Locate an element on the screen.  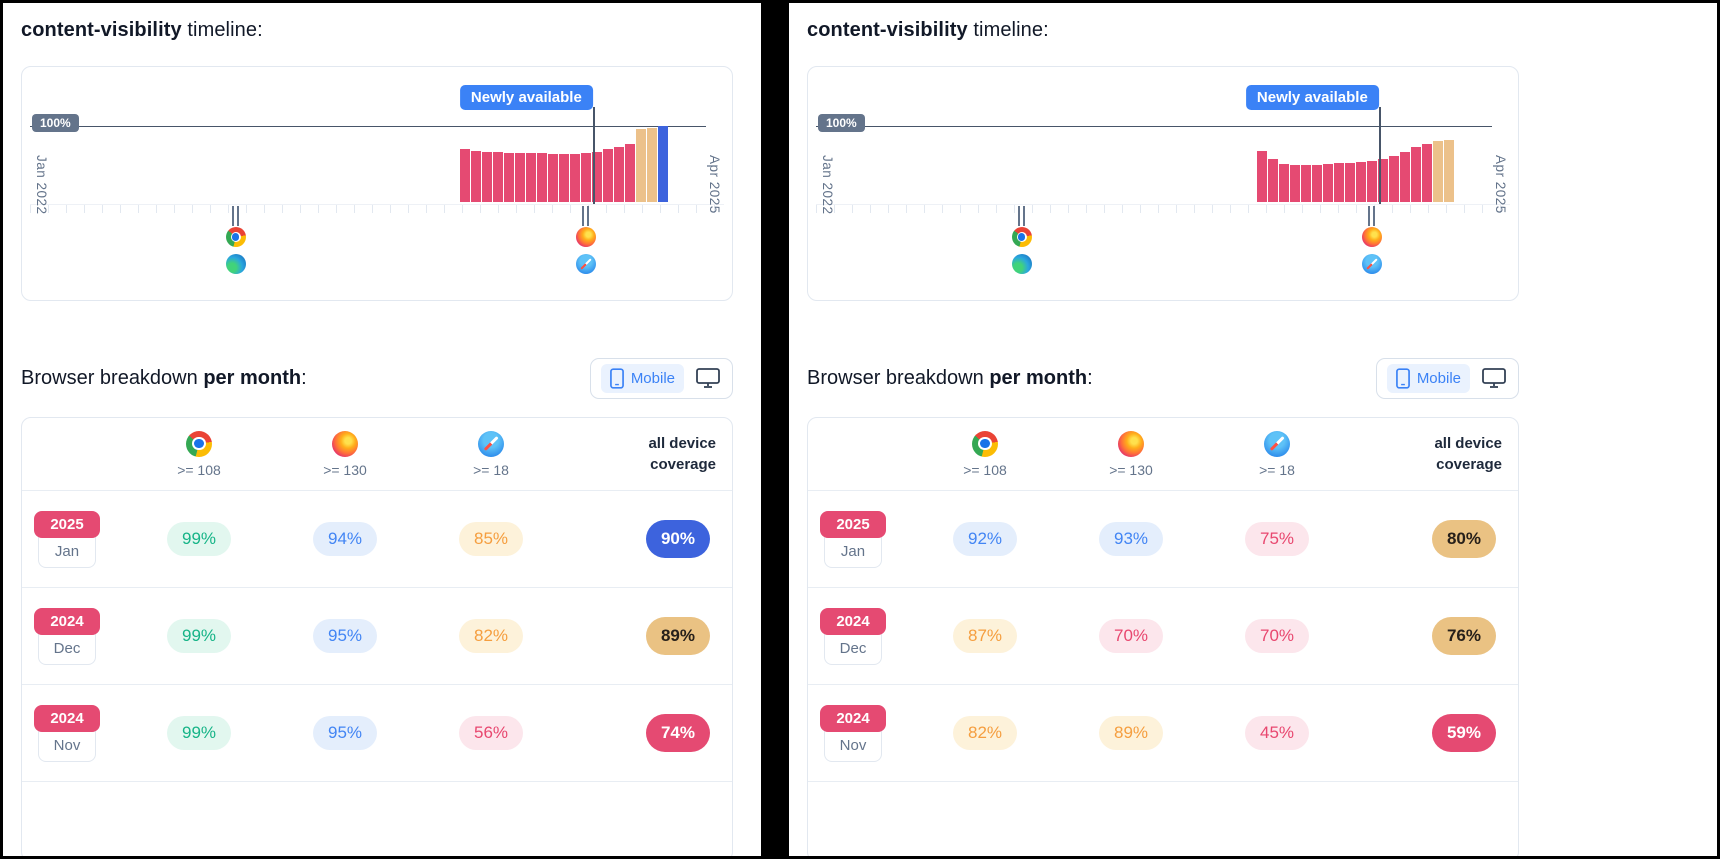
firefox-usage-pill: 95% is located at coordinates (345, 636).